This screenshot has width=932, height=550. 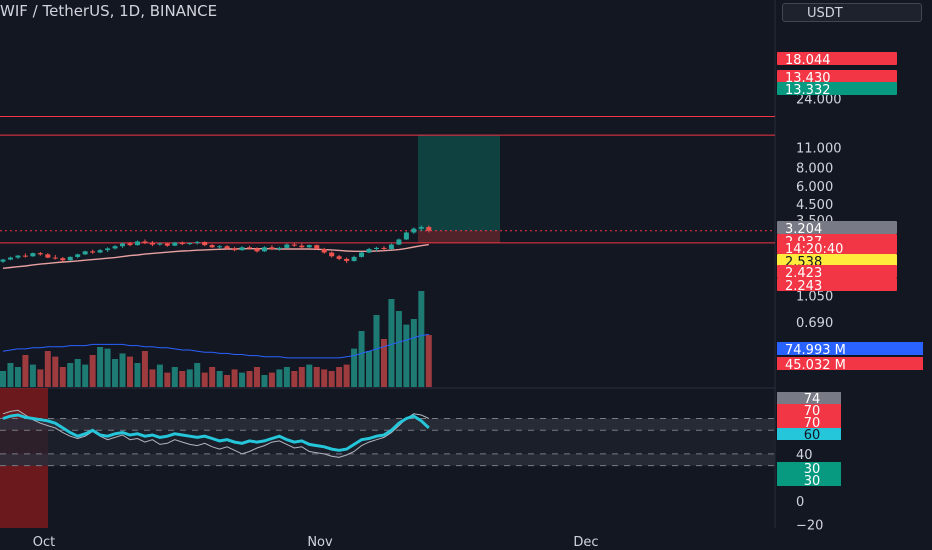 I want to click on rsi-label: 70, so click(x=812, y=411).